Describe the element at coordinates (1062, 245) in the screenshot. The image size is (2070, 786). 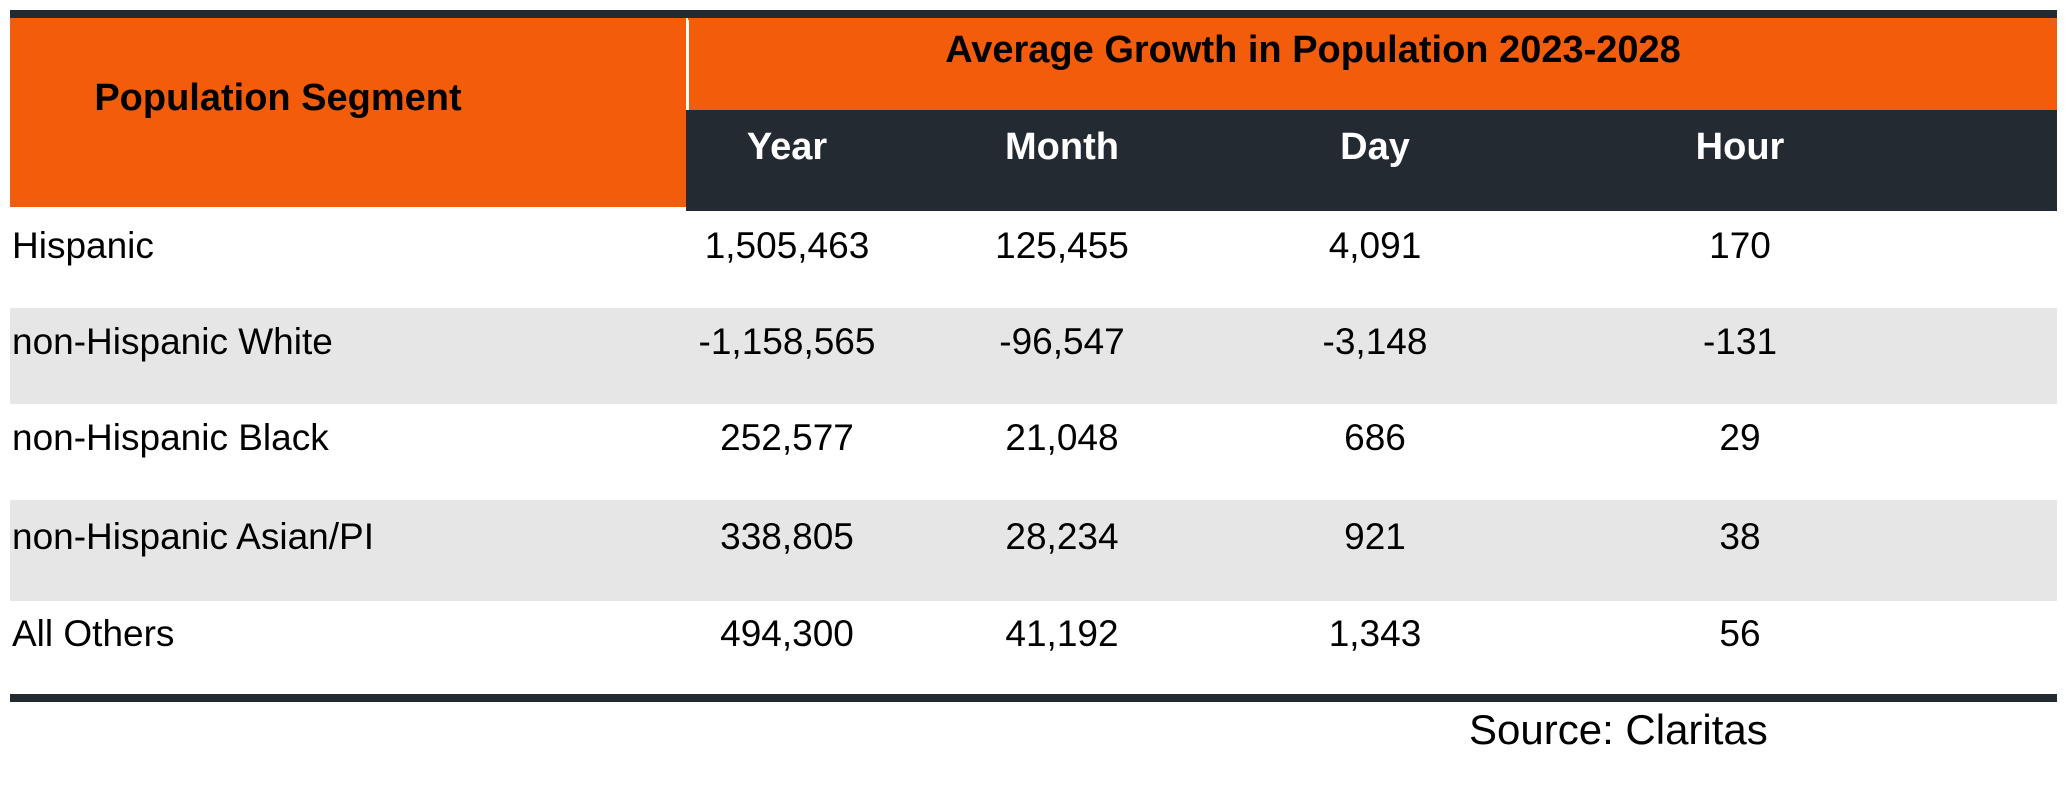
I see `cell-value: 125,455` at that location.